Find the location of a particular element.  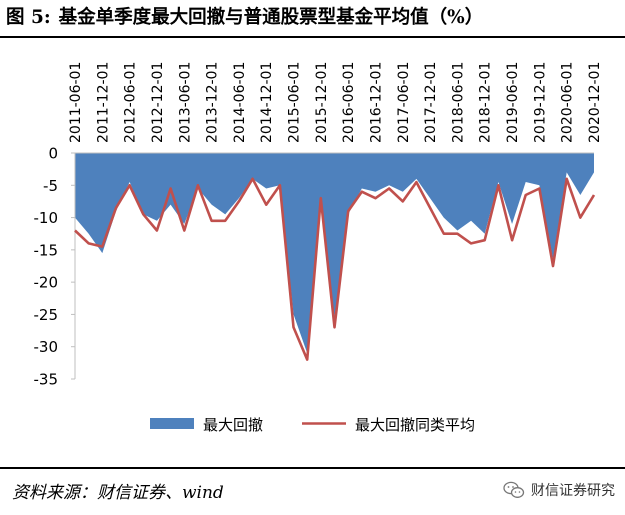

wechat-icon is located at coordinates (514, 489).